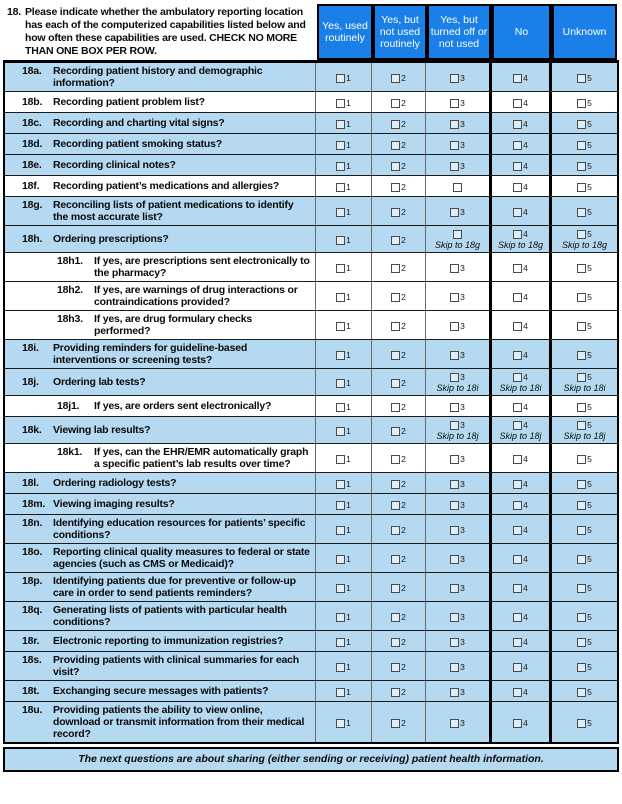  I want to click on checkbox-cell: 5 Skip to 18j, so click(583, 430).